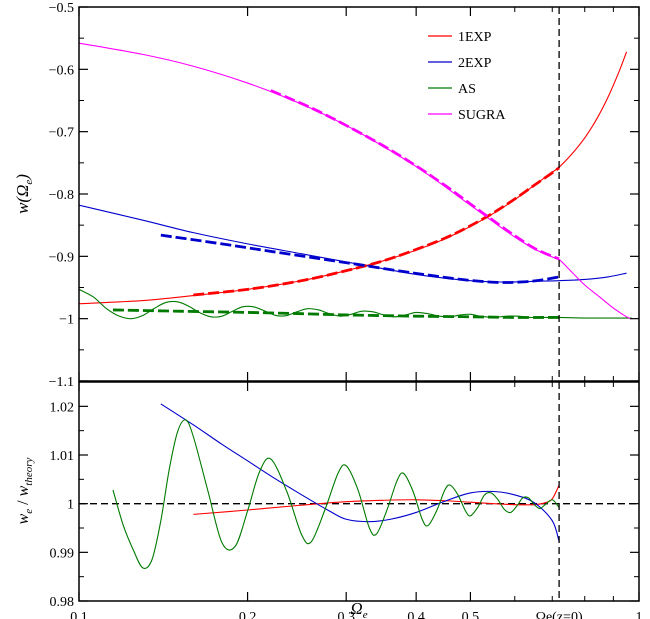 The width and height of the screenshot is (650, 619). What do you see at coordinates (29, 471) in the screenshot?
I see `bottom-y-label-sub2: theory` at bounding box center [29, 471].